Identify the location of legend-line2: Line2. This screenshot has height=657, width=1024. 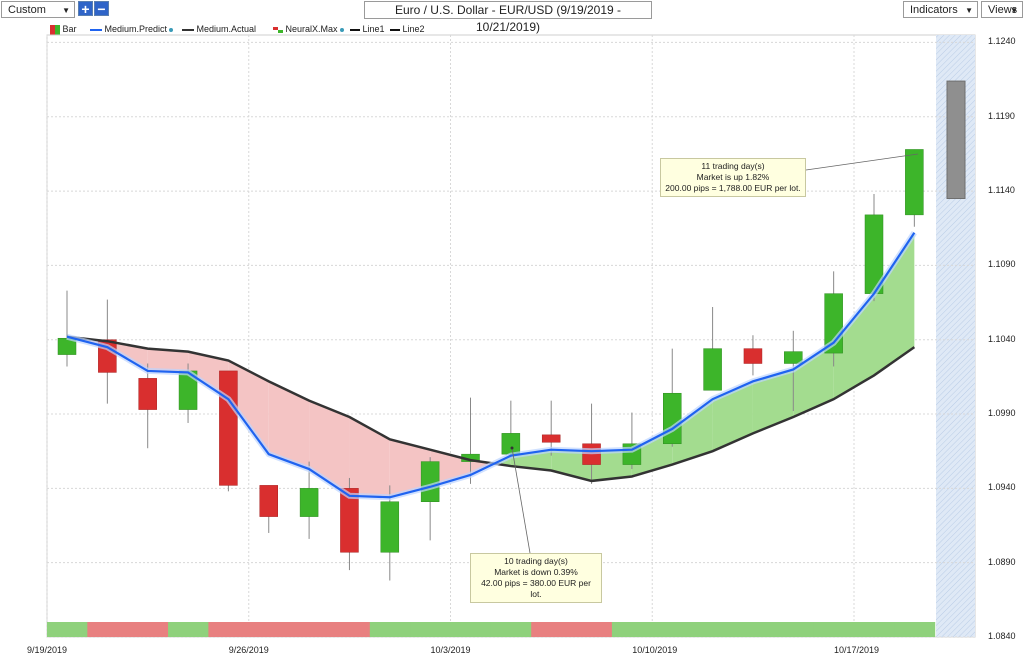
(407, 29).